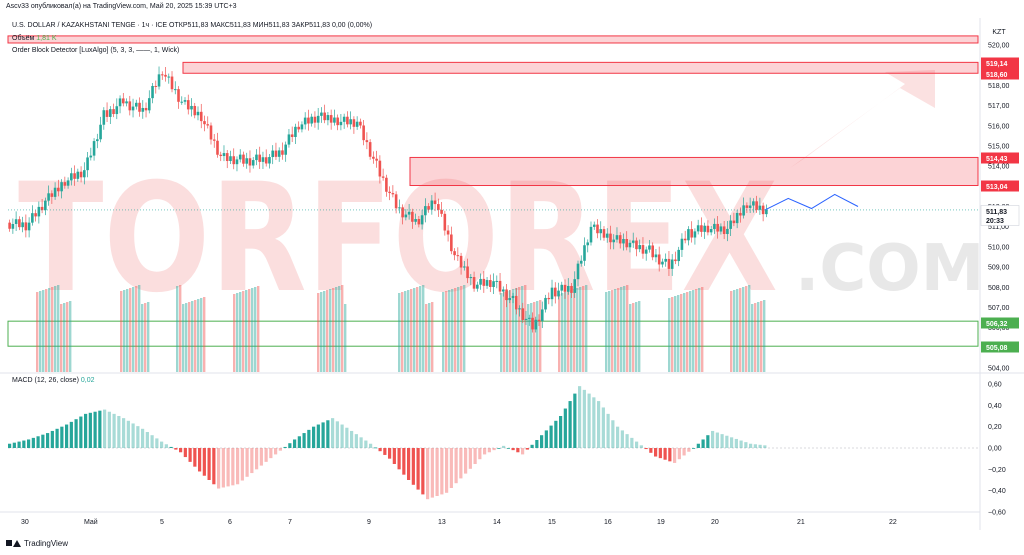  What do you see at coordinates (459, 522) in the screenshot?
I see `time-axis: 30 Май 5 6 7 9 13 14 15 16 19 20 21 22` at bounding box center [459, 522].